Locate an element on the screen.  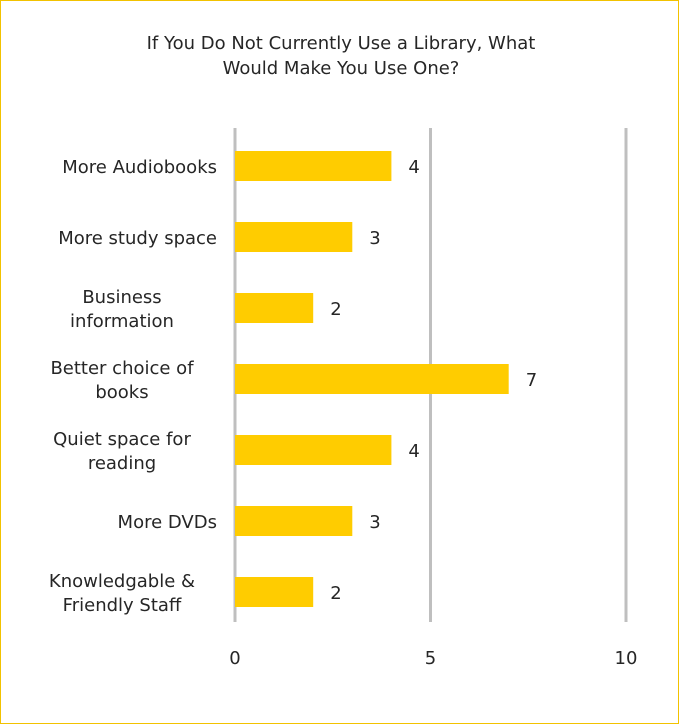
x-tick-labels: 0 5 10 is located at coordinates (433, 658).